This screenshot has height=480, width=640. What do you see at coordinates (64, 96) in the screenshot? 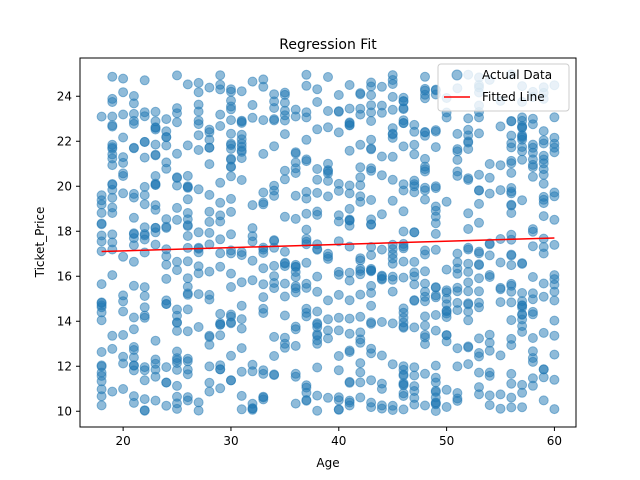
I see `y-tick-label: 24` at bounding box center [64, 96].